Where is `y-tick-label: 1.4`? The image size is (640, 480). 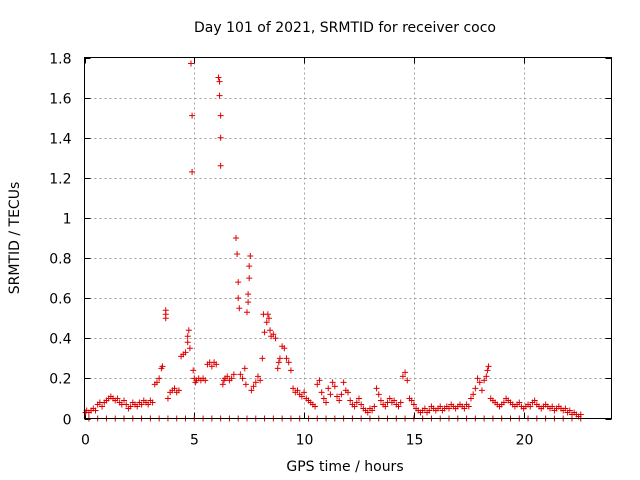 y-tick-label: 1.4 is located at coordinates (60, 140).